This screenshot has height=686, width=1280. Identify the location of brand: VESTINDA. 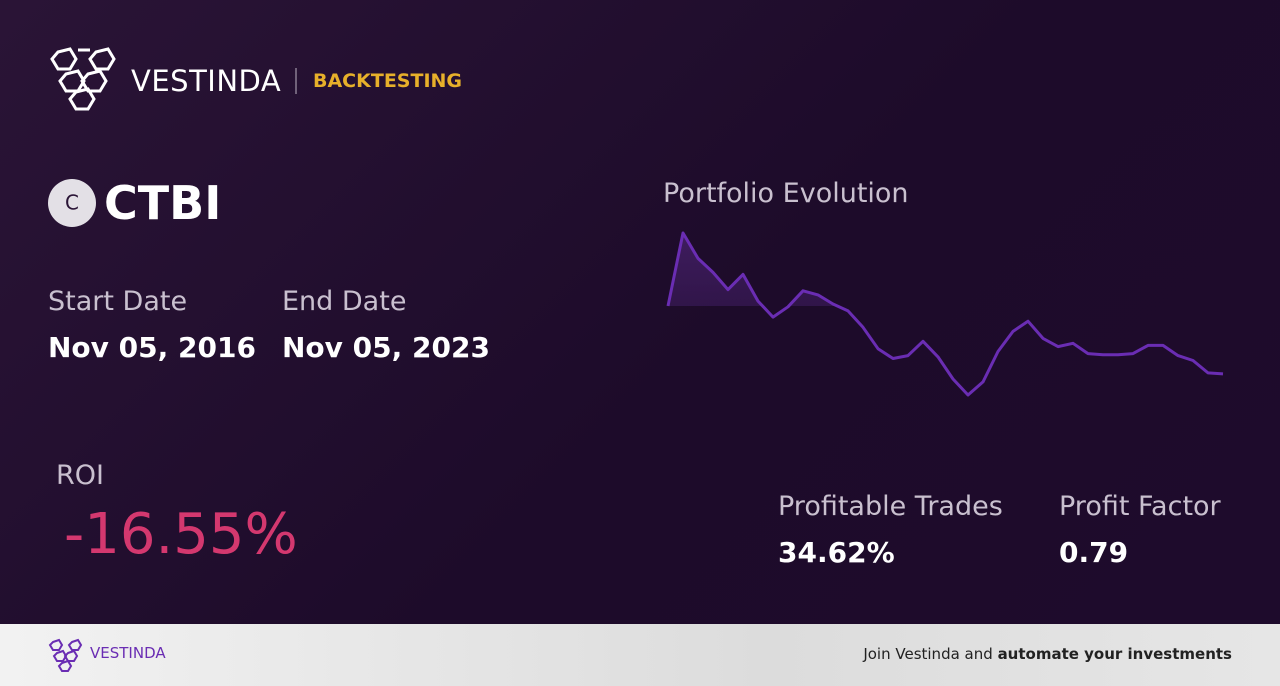
(206, 81).